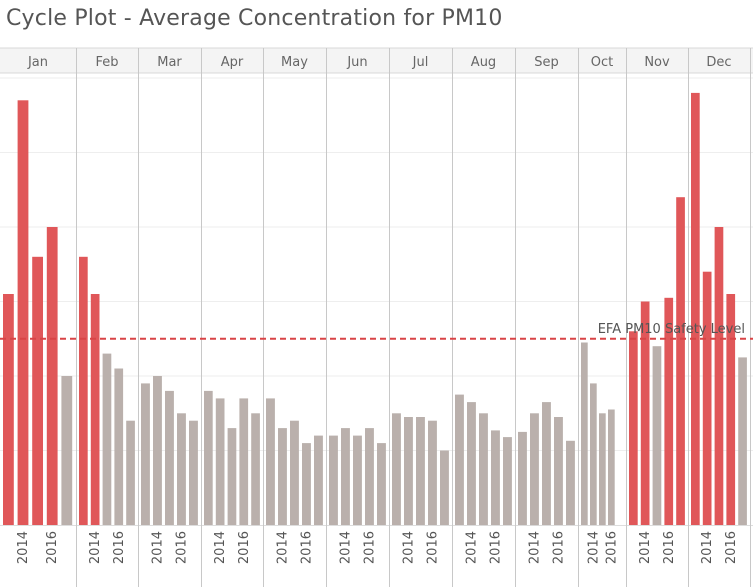  I want to click on bar-feb-2014, so click(95, 409).